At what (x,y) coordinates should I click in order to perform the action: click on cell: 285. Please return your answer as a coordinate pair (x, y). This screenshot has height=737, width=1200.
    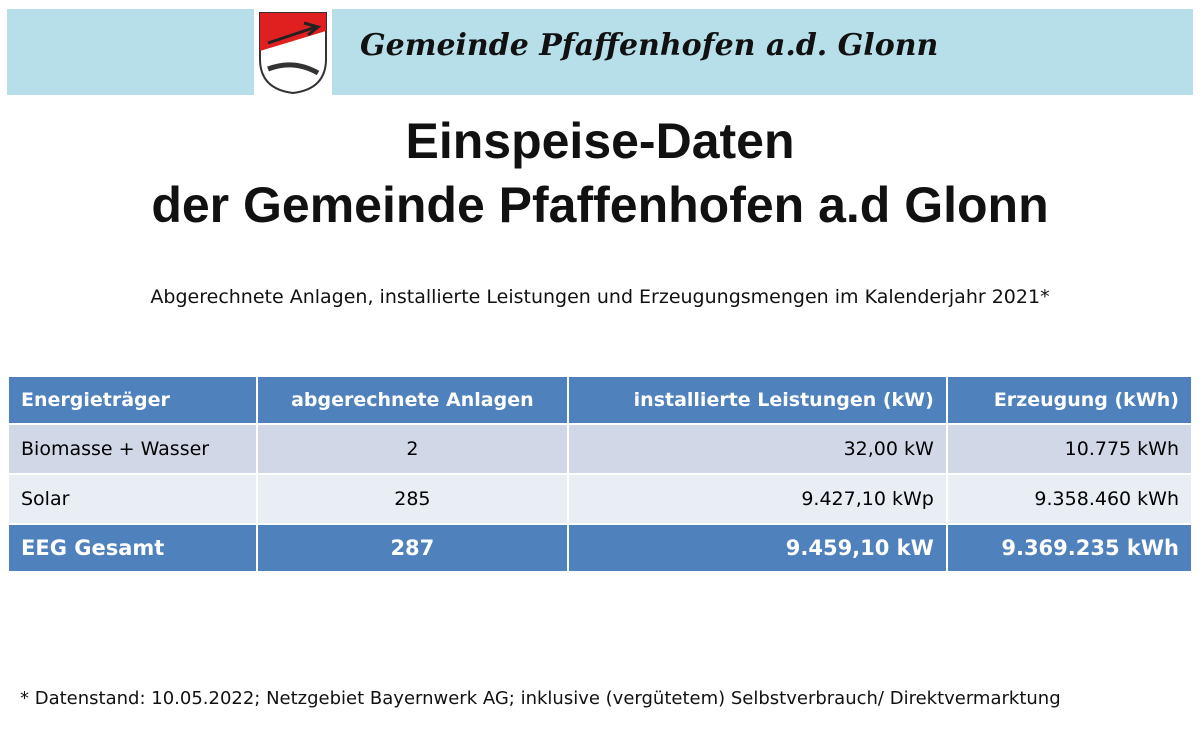
    Looking at the image, I should click on (412, 499).